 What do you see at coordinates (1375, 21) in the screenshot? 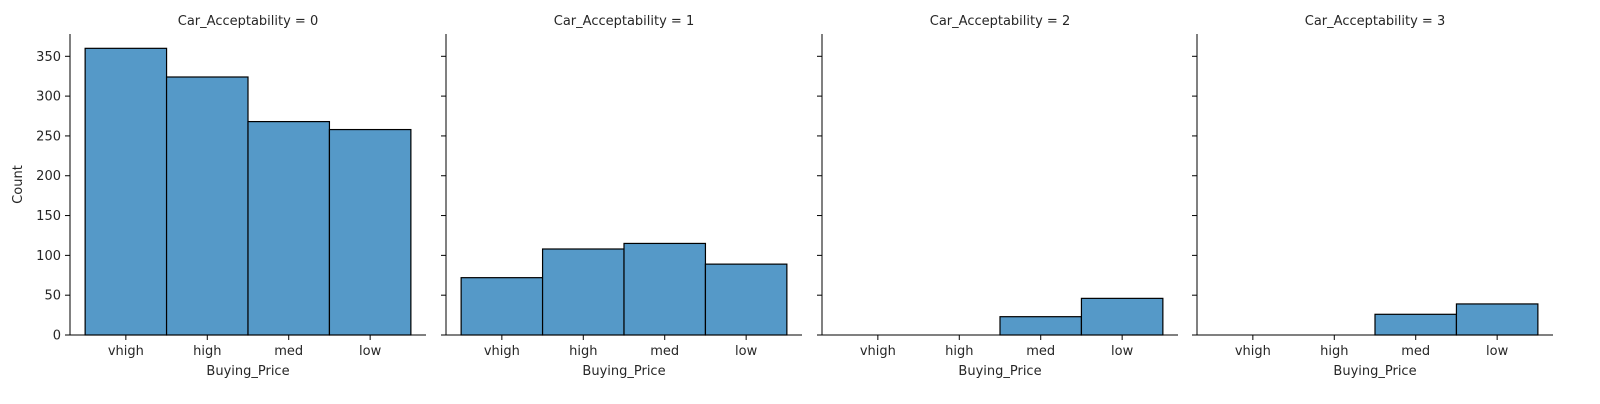
I see `facet-title: Car_Acceptability = 3` at bounding box center [1375, 21].